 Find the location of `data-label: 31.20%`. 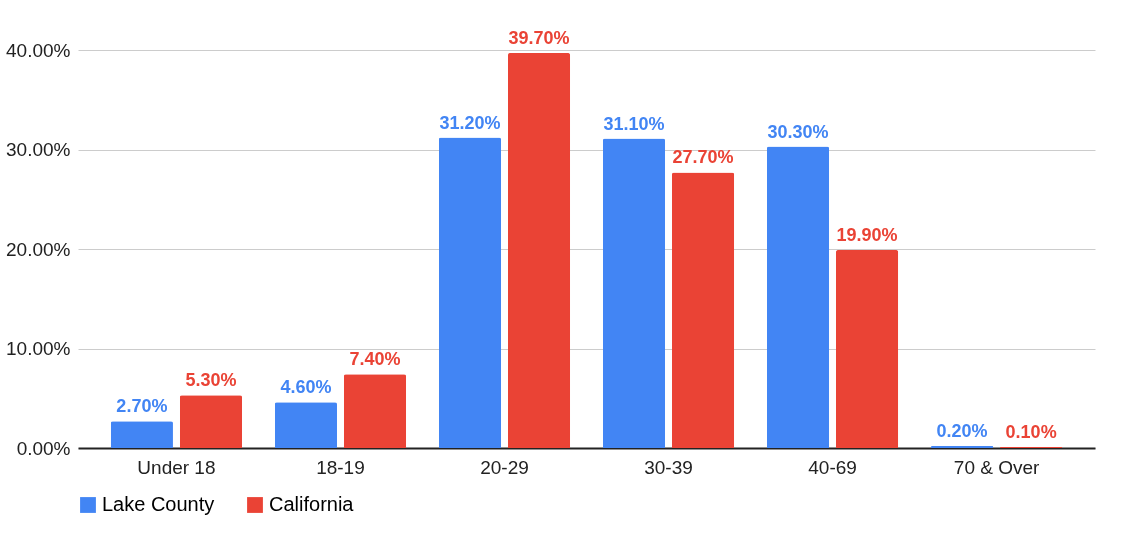

data-label: 31.20% is located at coordinates (470, 122).